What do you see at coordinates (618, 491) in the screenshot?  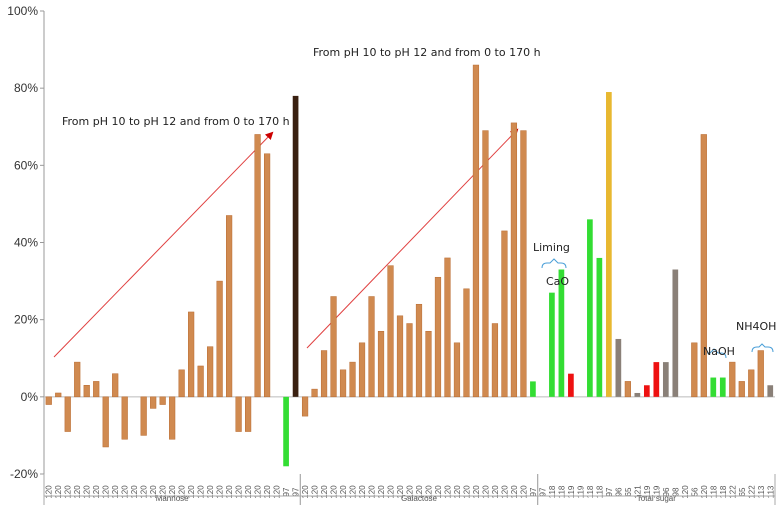 I see `x-tick-label: 96` at bounding box center [618, 491].